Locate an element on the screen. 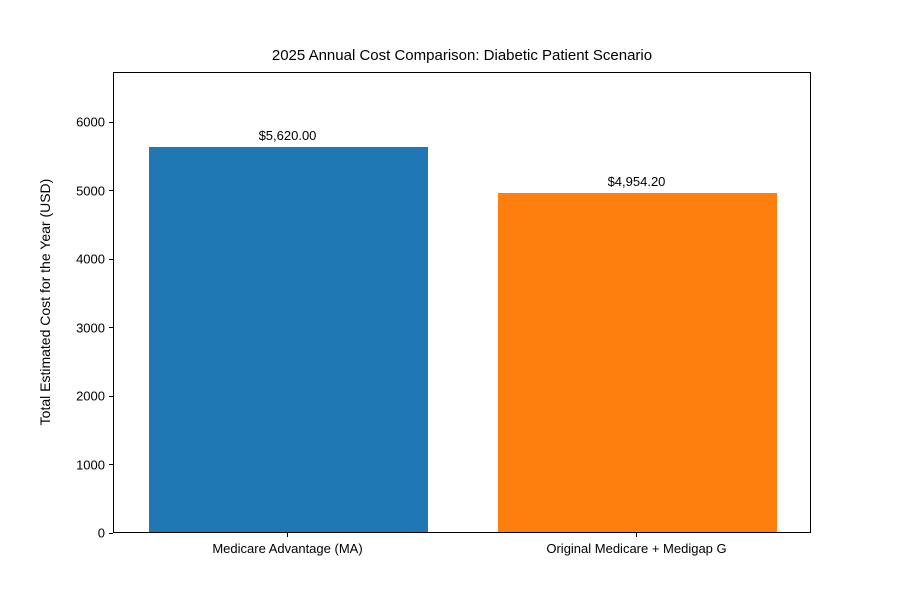  y-tick-label: 0 is located at coordinates (101, 533).